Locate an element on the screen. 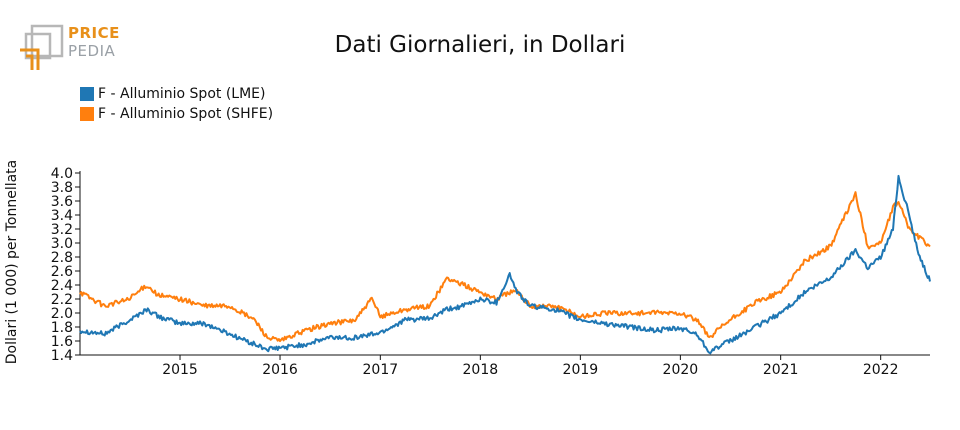 The width and height of the screenshot is (960, 430). logo-text-price: PRICE is located at coordinates (94, 33).